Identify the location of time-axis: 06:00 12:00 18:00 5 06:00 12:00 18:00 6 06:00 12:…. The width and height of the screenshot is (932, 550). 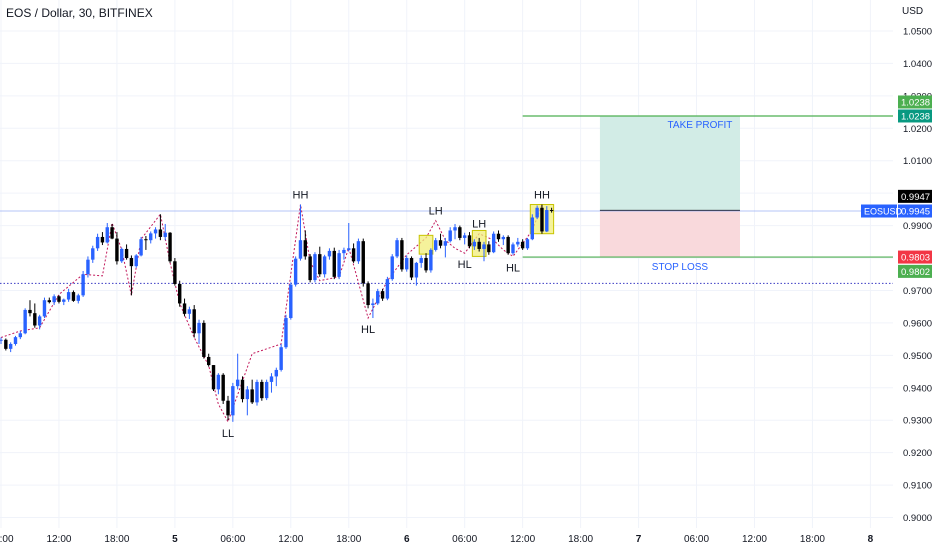
(437, 539).